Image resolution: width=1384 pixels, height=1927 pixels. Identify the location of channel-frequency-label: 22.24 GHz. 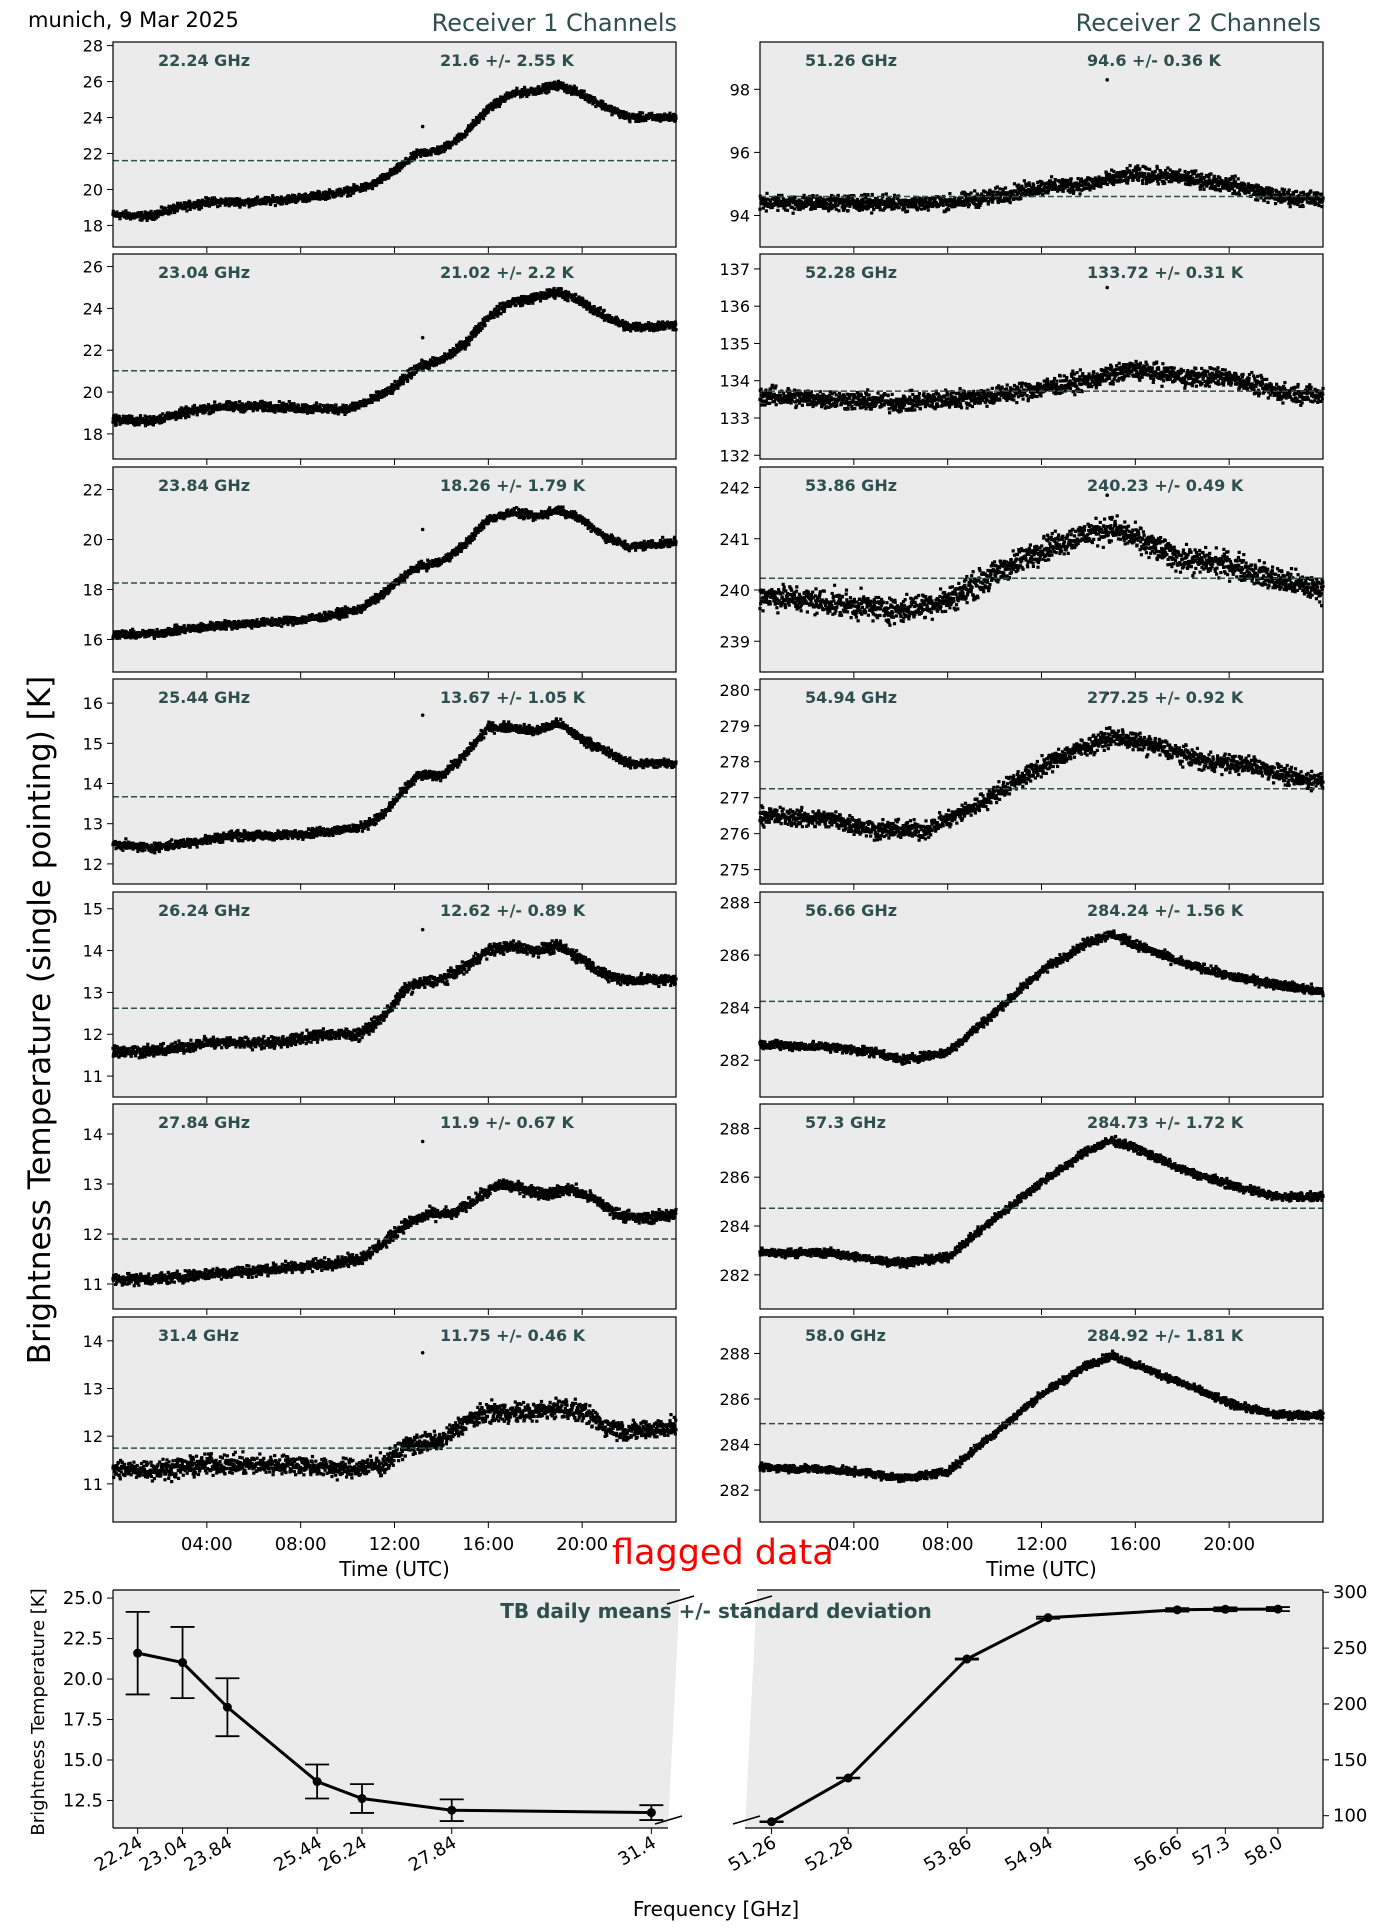
(204, 60).